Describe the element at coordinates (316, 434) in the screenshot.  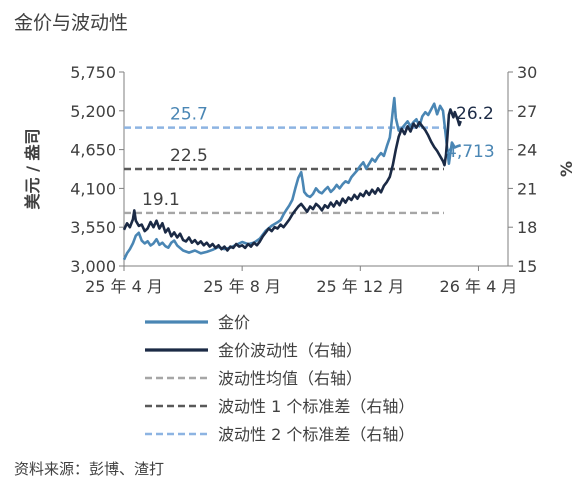
I see `legend-label-5: 波动性 2 个标准差（右轴）` at that location.